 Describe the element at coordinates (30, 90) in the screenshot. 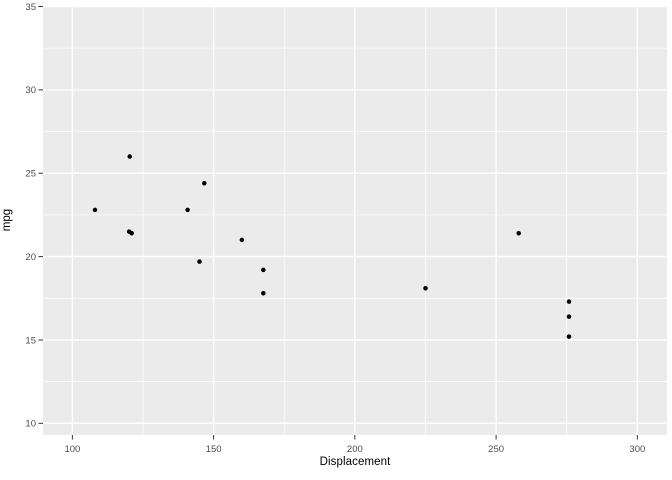

I see `y-axis-tick-label: 30` at that location.